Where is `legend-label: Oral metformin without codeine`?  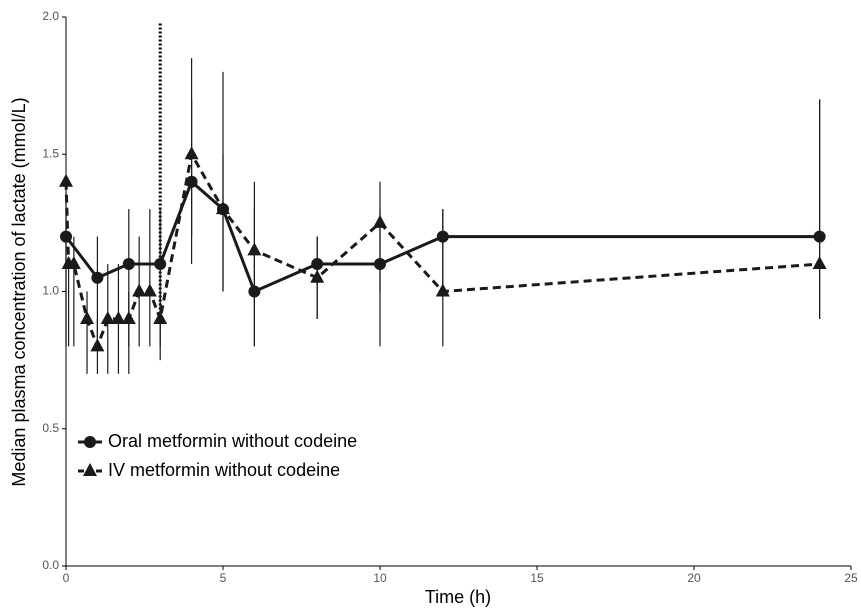 legend-label: Oral metformin without codeine is located at coordinates (232, 441).